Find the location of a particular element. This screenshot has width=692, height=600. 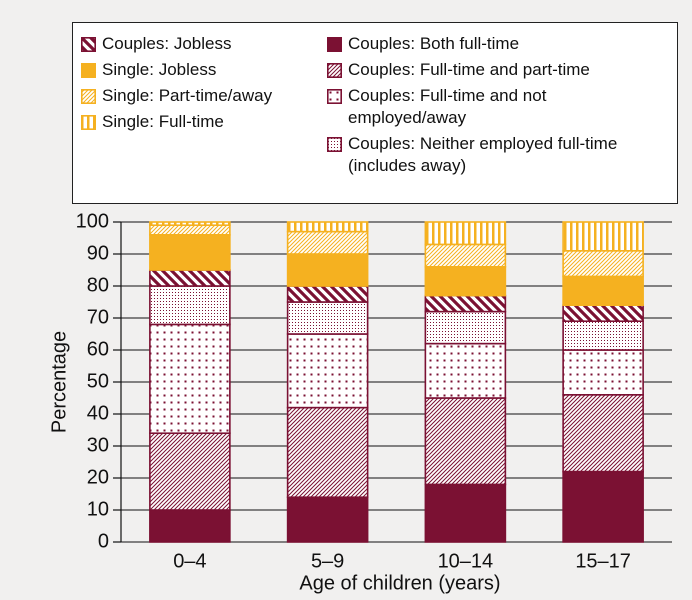

legend-item: Couples: Both full-time is located at coordinates (497, 44).